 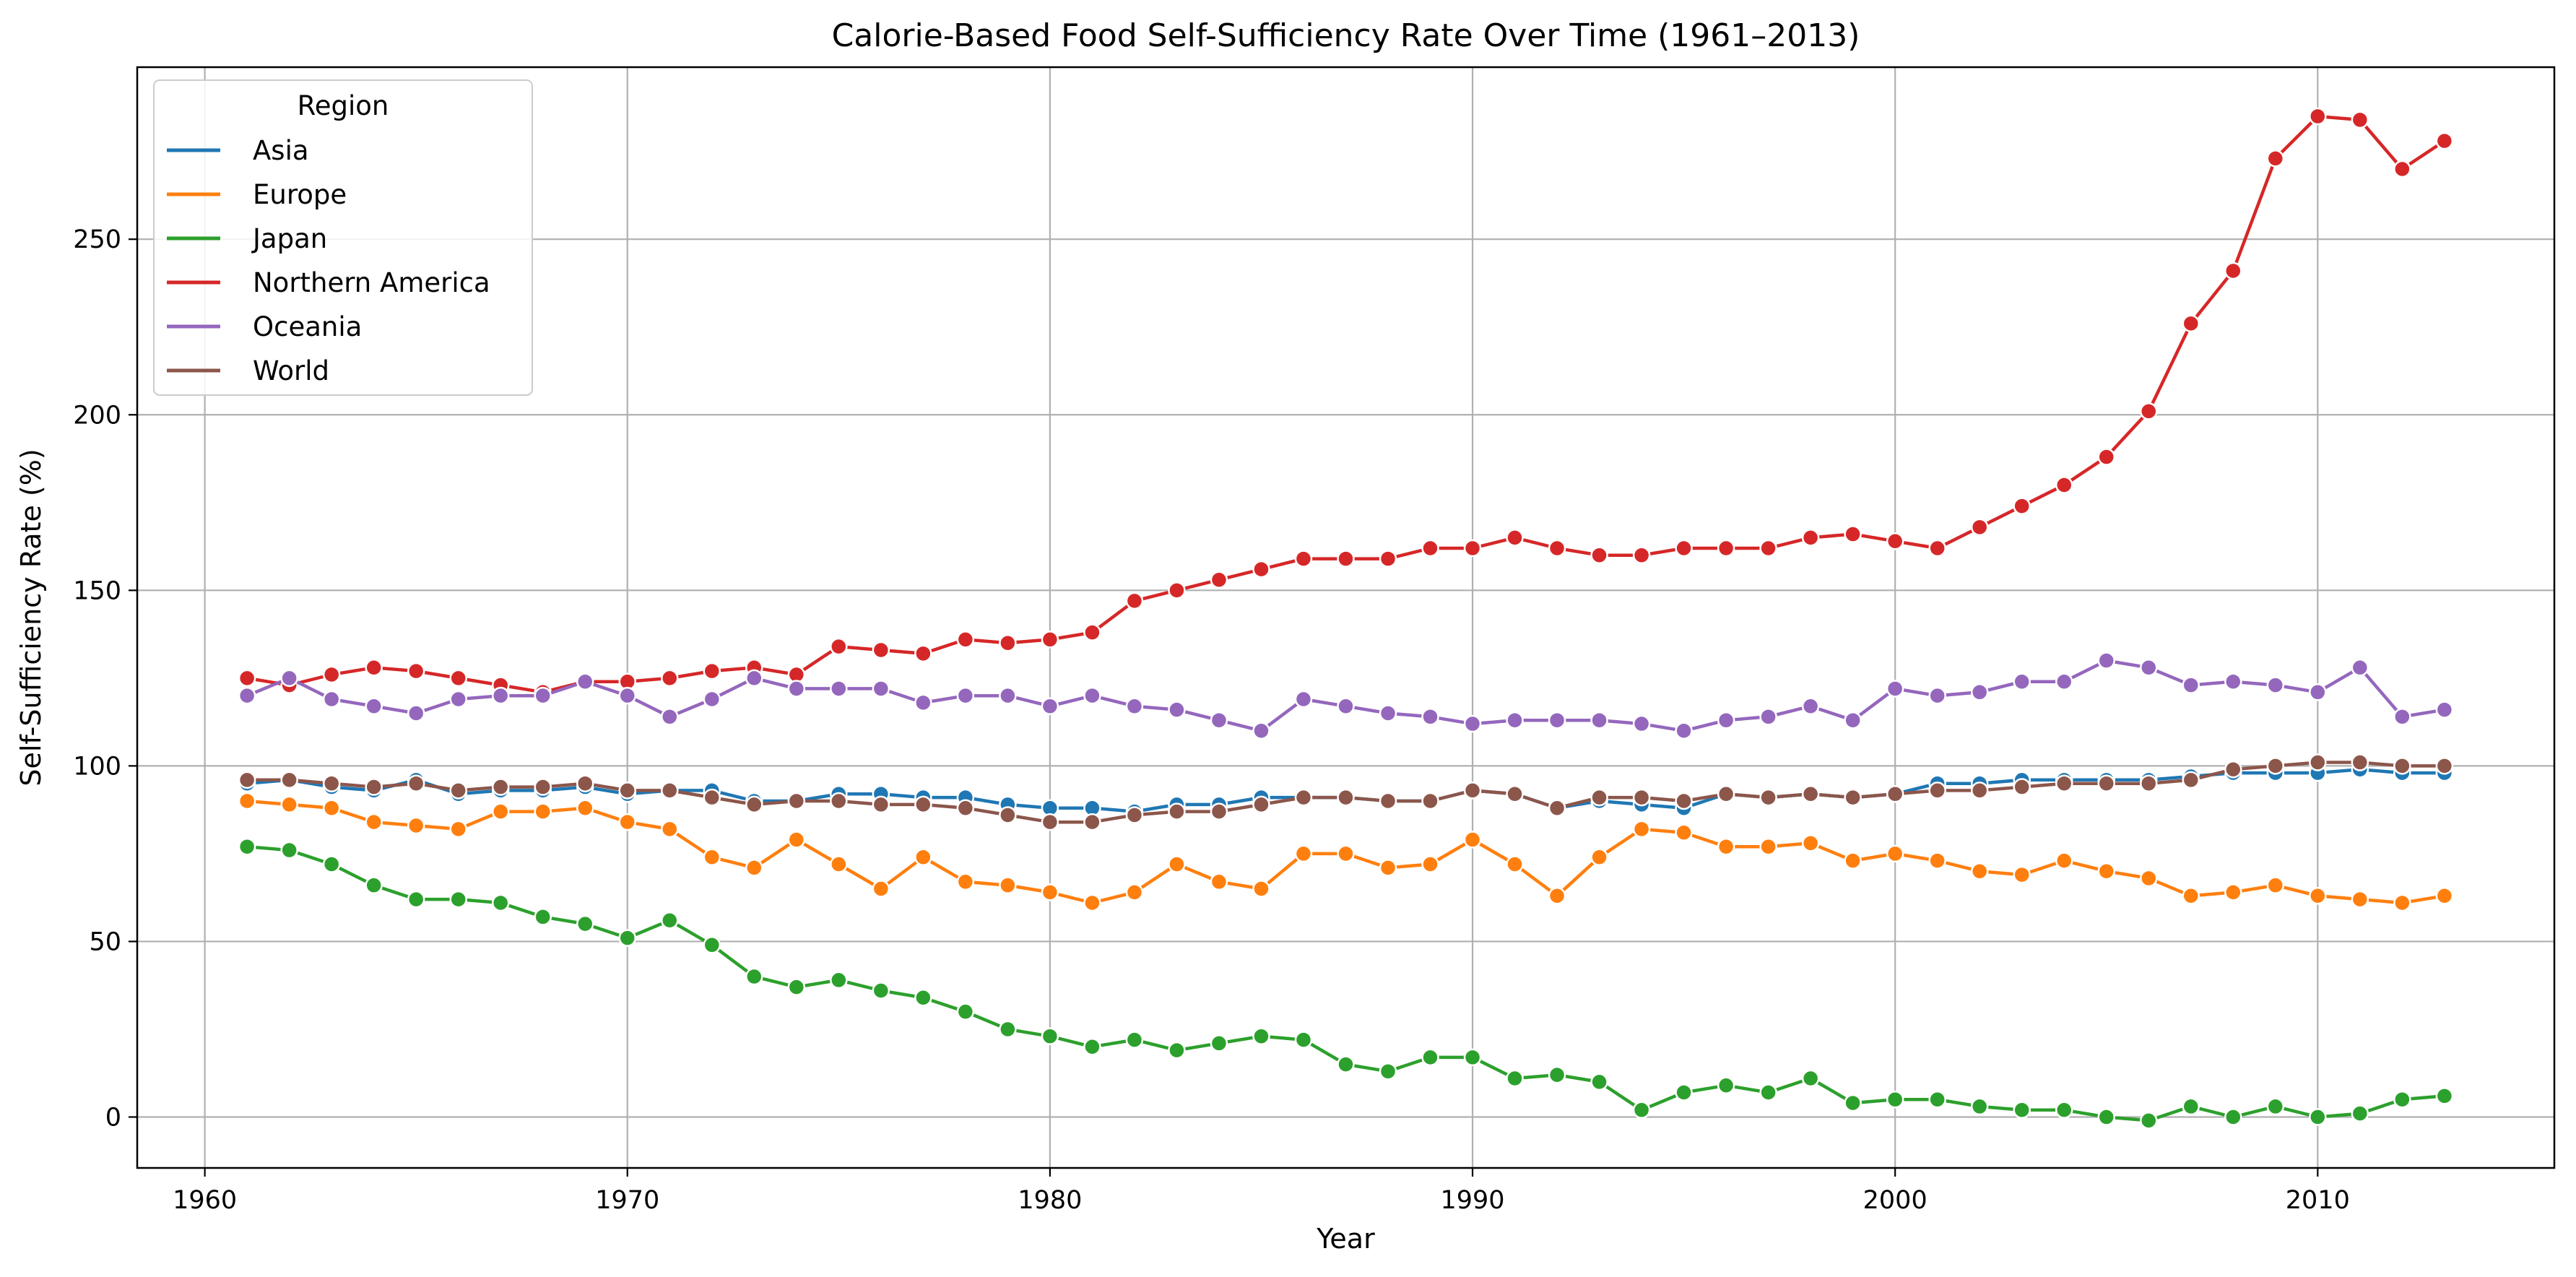 I want to click on y-tick-label: 200, so click(x=97, y=415).